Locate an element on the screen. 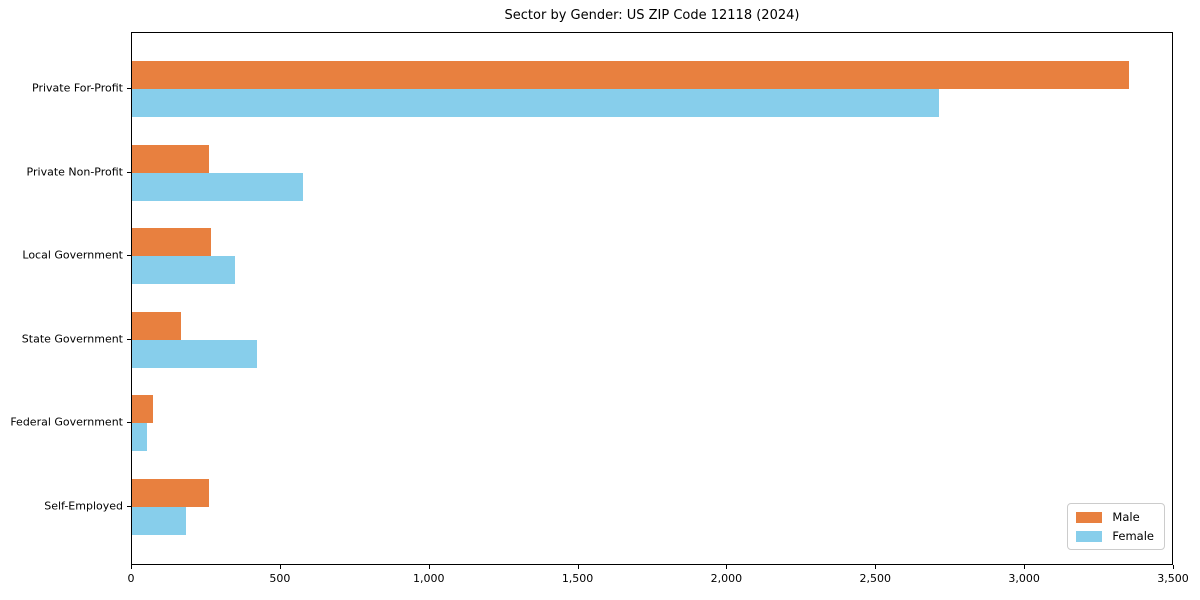  y-tick-label: Federal Government is located at coordinates (66, 422).